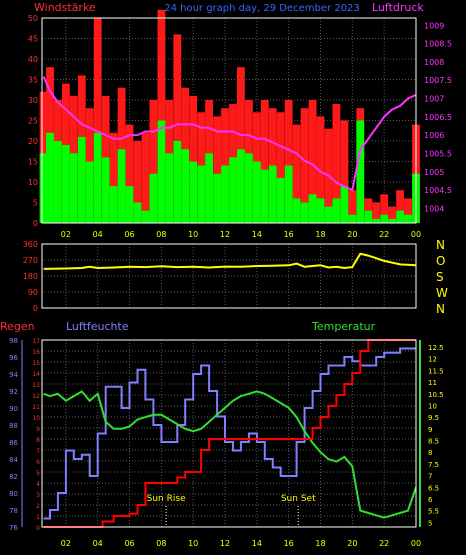 Image resolution: width=466 pixels, height=555 pixels. I want to click on wind-tick-label: 25, so click(33, 121).